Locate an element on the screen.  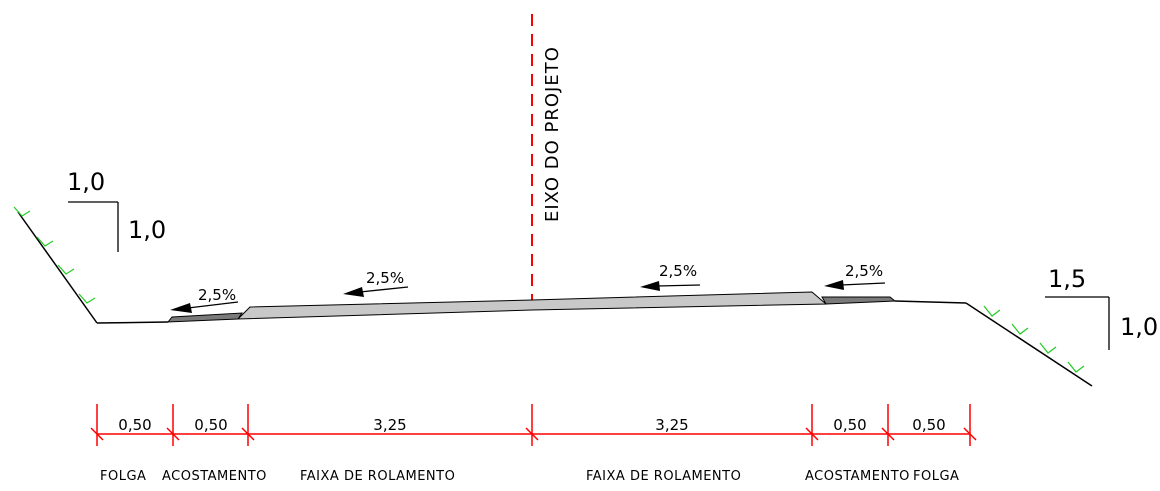
right-slope-line is located at coordinates (1029, 344).